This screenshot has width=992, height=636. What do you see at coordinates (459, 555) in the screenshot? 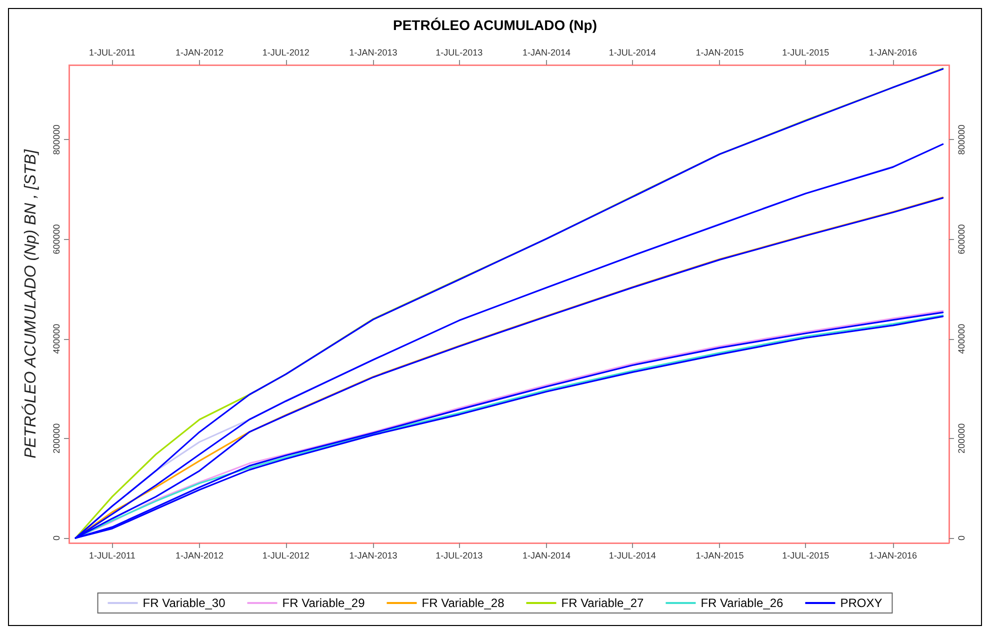
I see `x-tick-label: 1-JUL-2013` at bounding box center [459, 555].